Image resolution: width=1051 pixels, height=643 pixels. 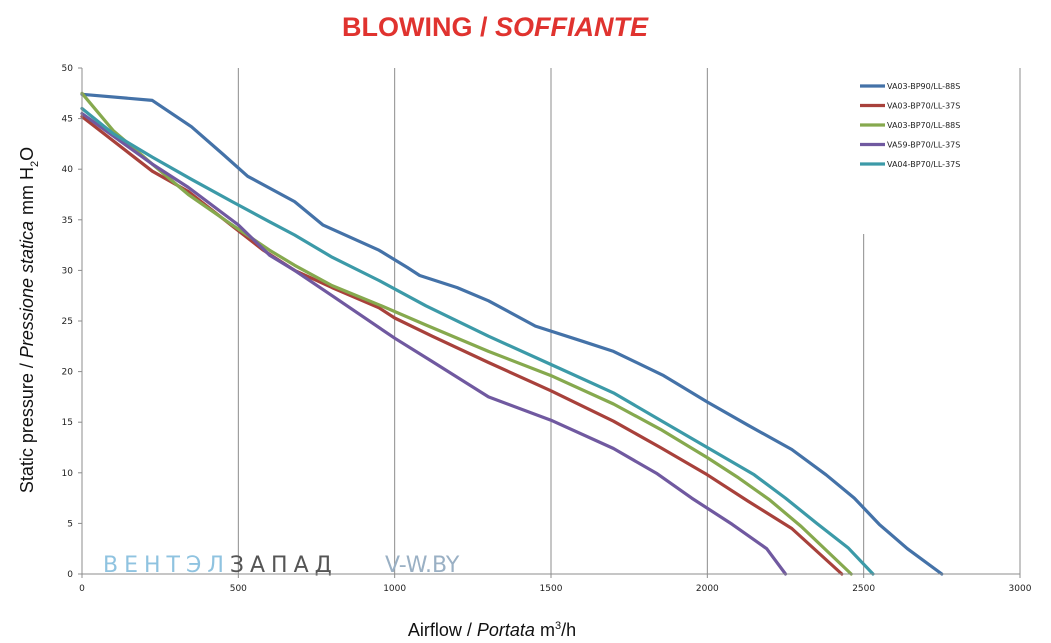 I want to click on x-axis-label-unit-sup: 3, so click(x=558, y=626).